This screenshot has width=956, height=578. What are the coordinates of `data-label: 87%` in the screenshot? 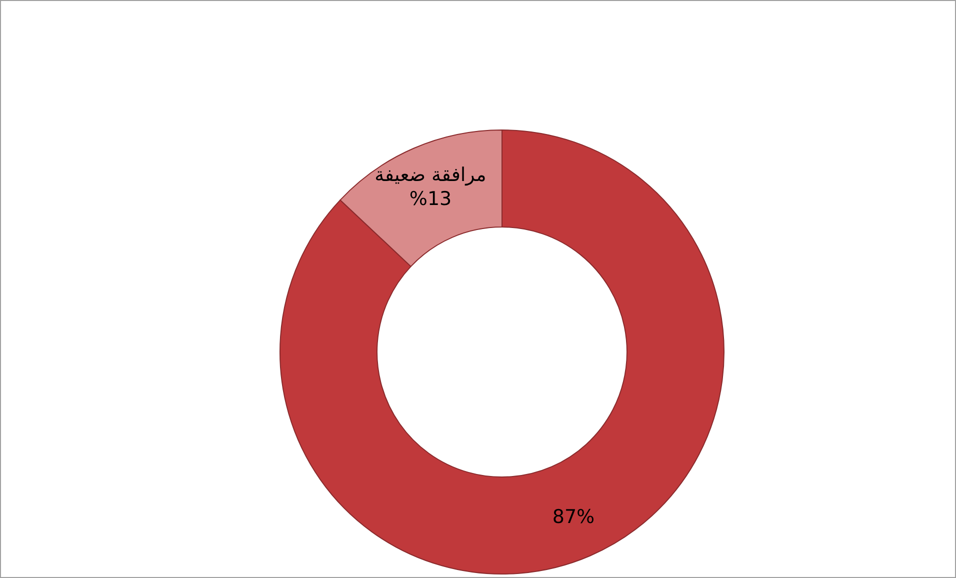 It's located at (573, 517).